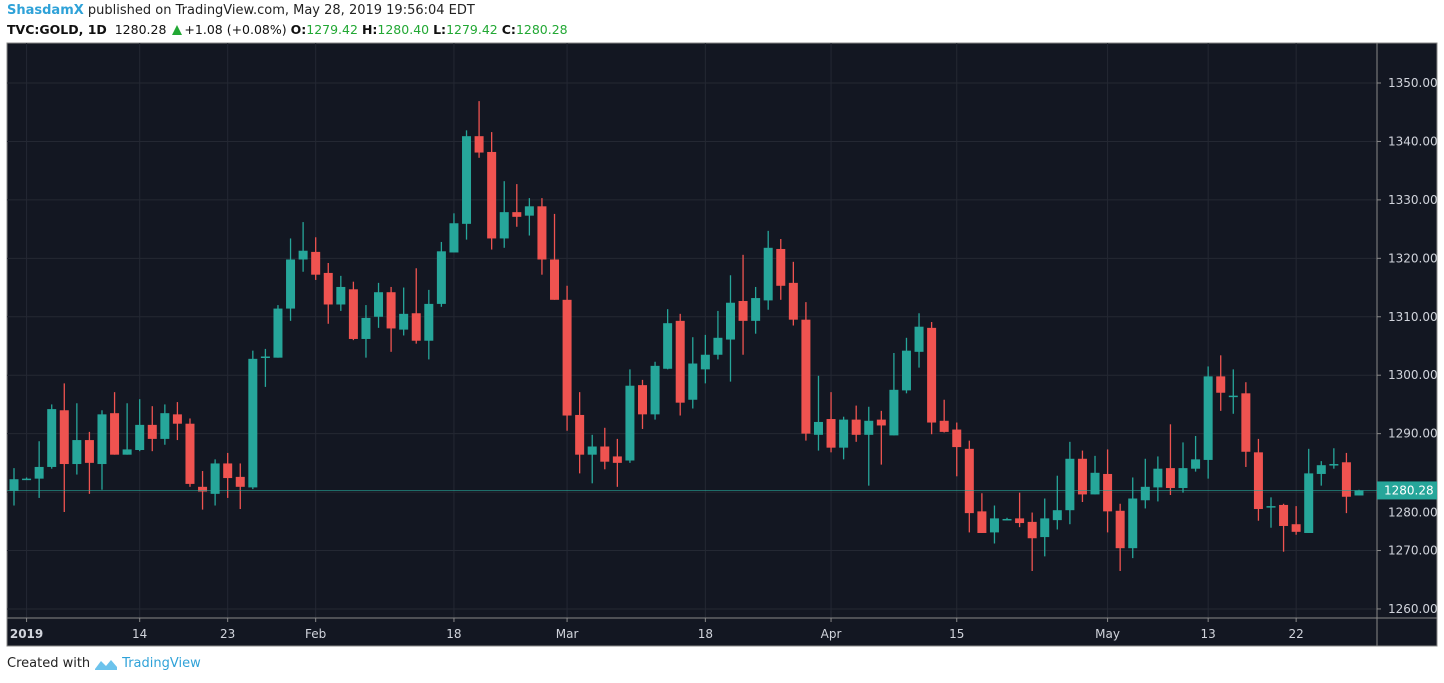 This screenshot has width=1444, height=683. I want to click on y-tick-label: 1290.00, so click(1413, 434).